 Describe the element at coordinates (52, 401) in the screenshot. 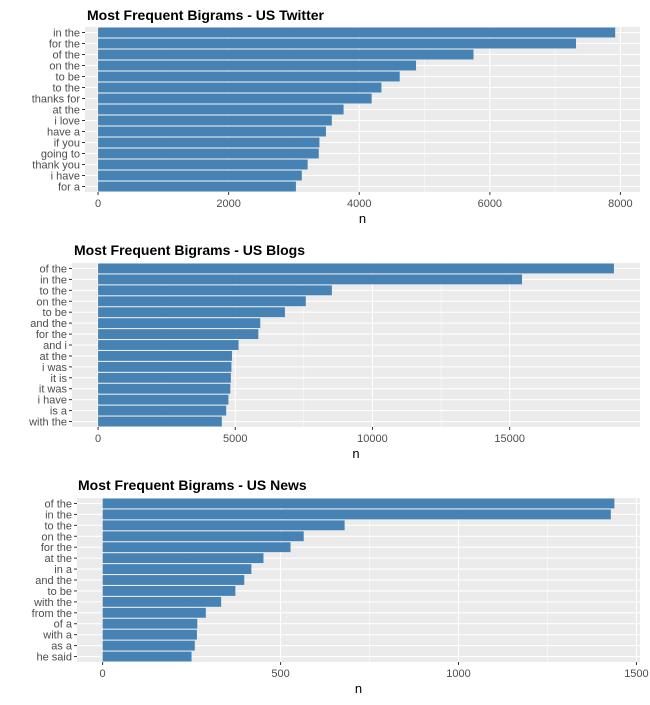

I see `category-label: i have` at that location.